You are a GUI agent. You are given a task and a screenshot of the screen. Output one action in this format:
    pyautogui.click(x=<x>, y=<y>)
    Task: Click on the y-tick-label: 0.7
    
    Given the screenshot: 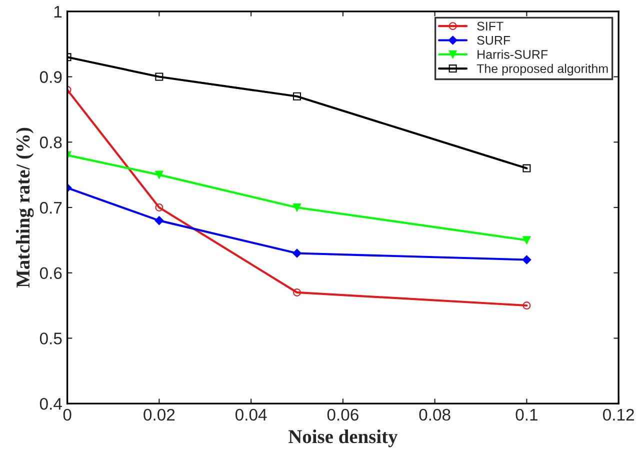 What is the action you would take?
    pyautogui.click(x=51, y=208)
    